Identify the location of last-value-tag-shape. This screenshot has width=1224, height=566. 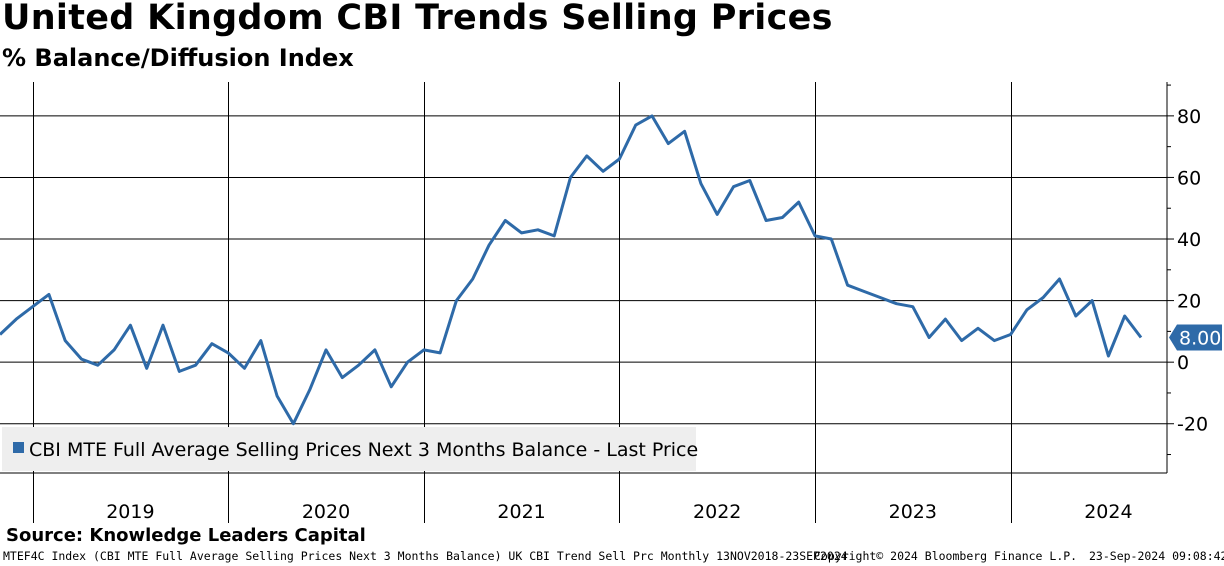
(1195, 337).